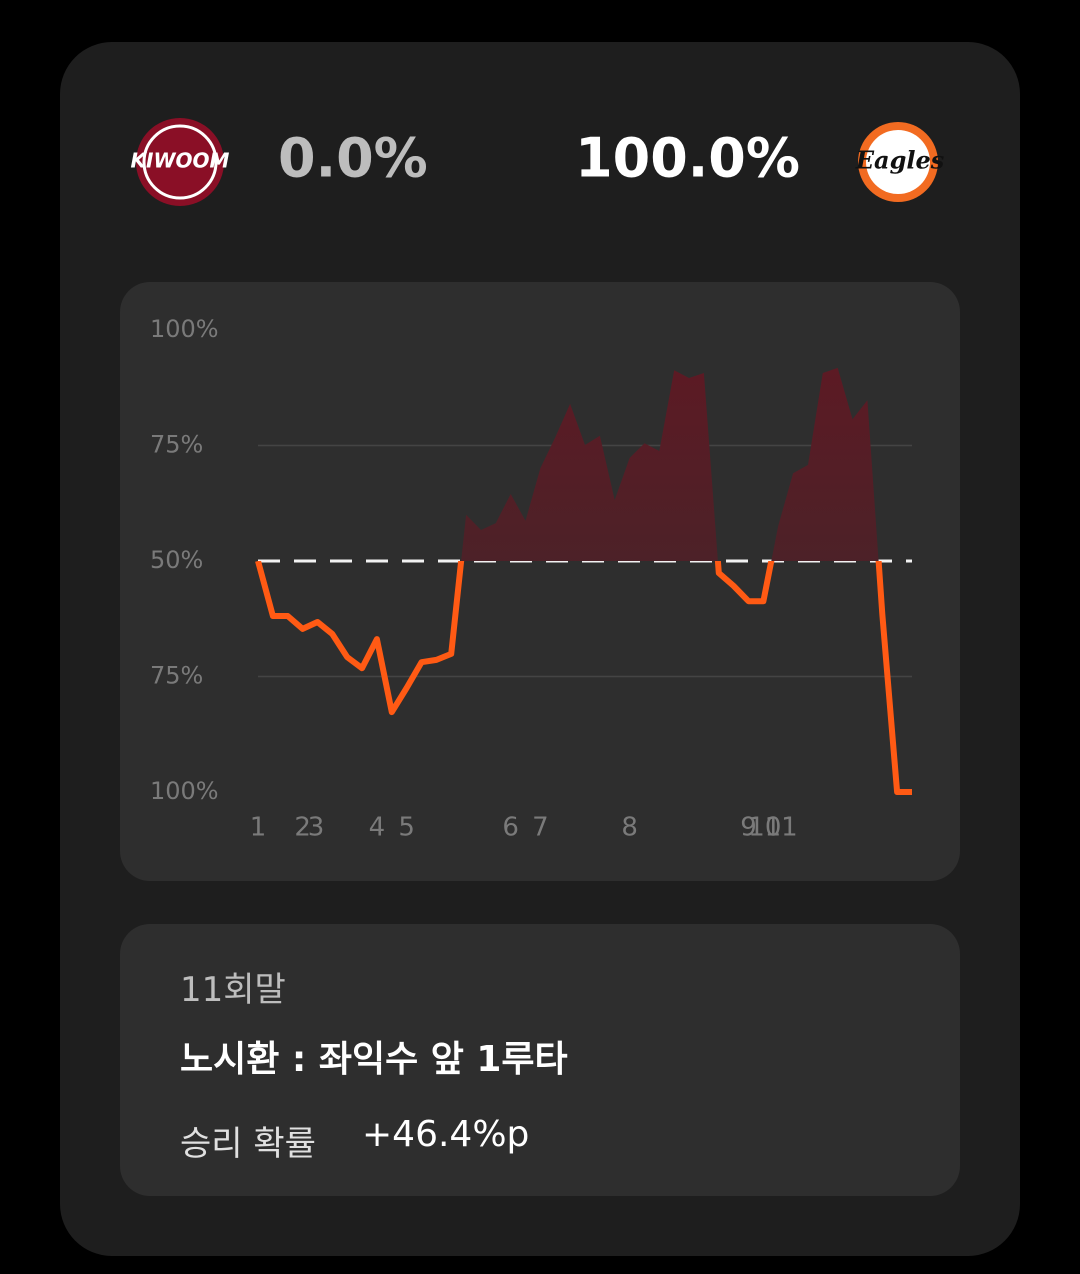 This screenshot has height=1274, width=1080. Describe the element at coordinates (233, 990) in the screenshot. I see `inning: 11회말` at that location.